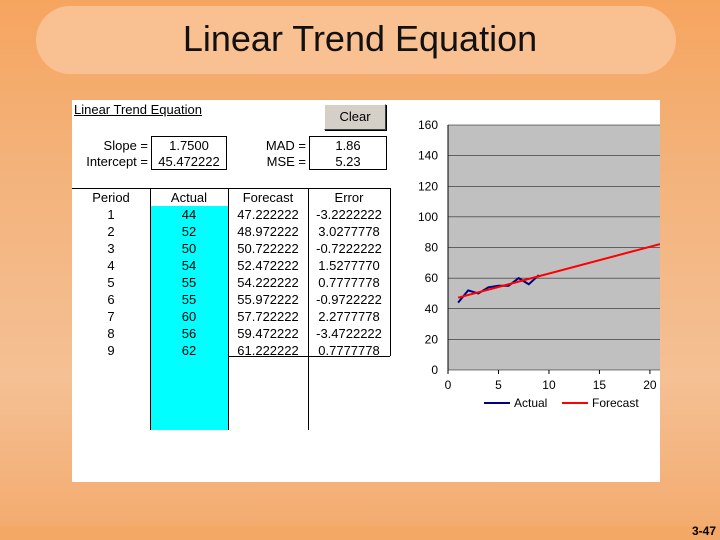 This screenshot has width=720, height=540. I want to click on slope-label: Slope =, so click(125, 145).